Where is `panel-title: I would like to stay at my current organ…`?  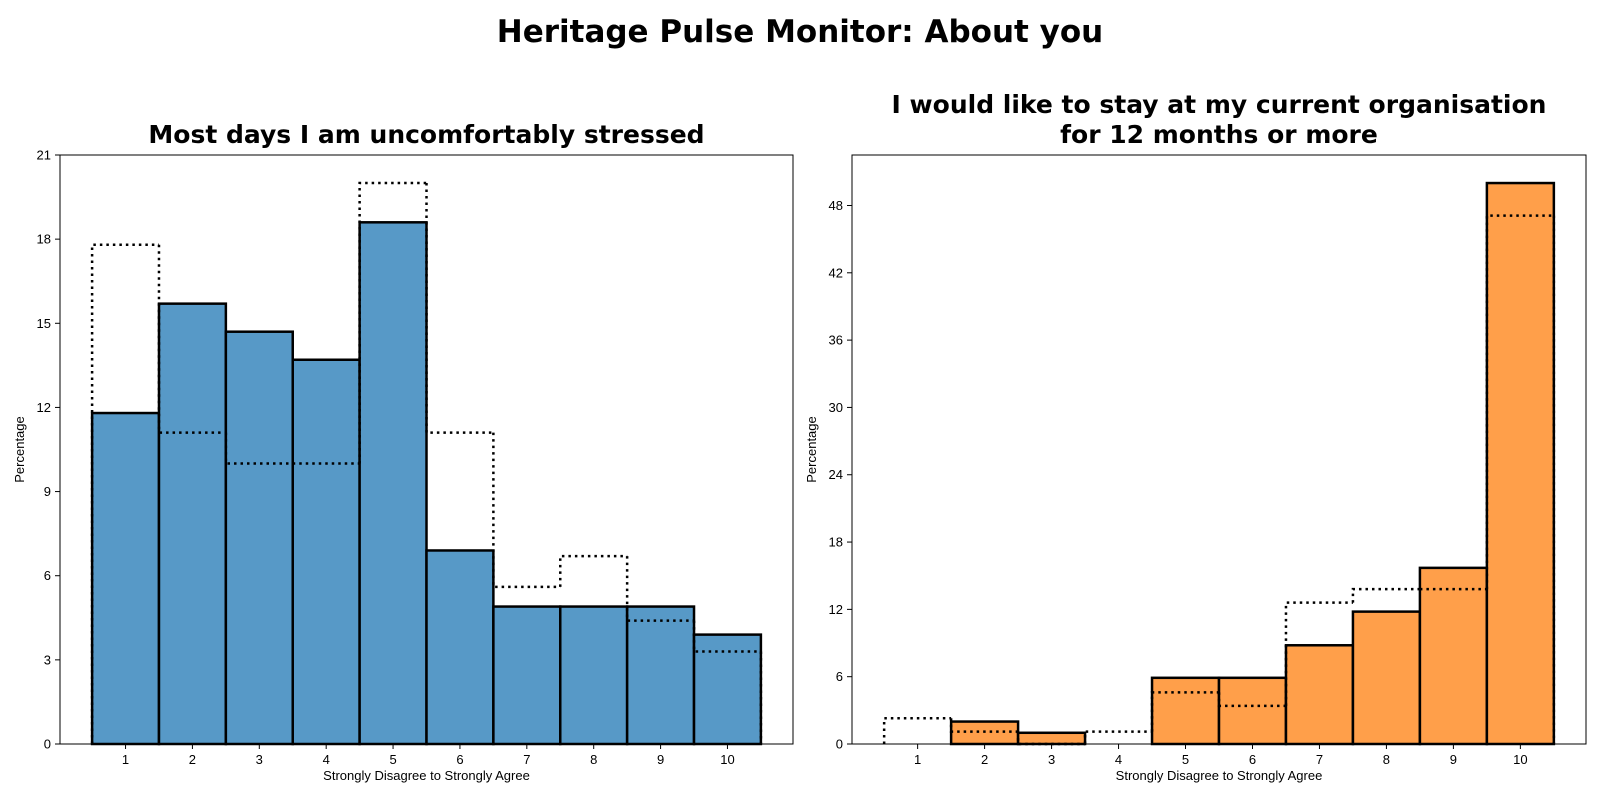
panel-title: I would like to stay at my current organ… is located at coordinates (1219, 104).